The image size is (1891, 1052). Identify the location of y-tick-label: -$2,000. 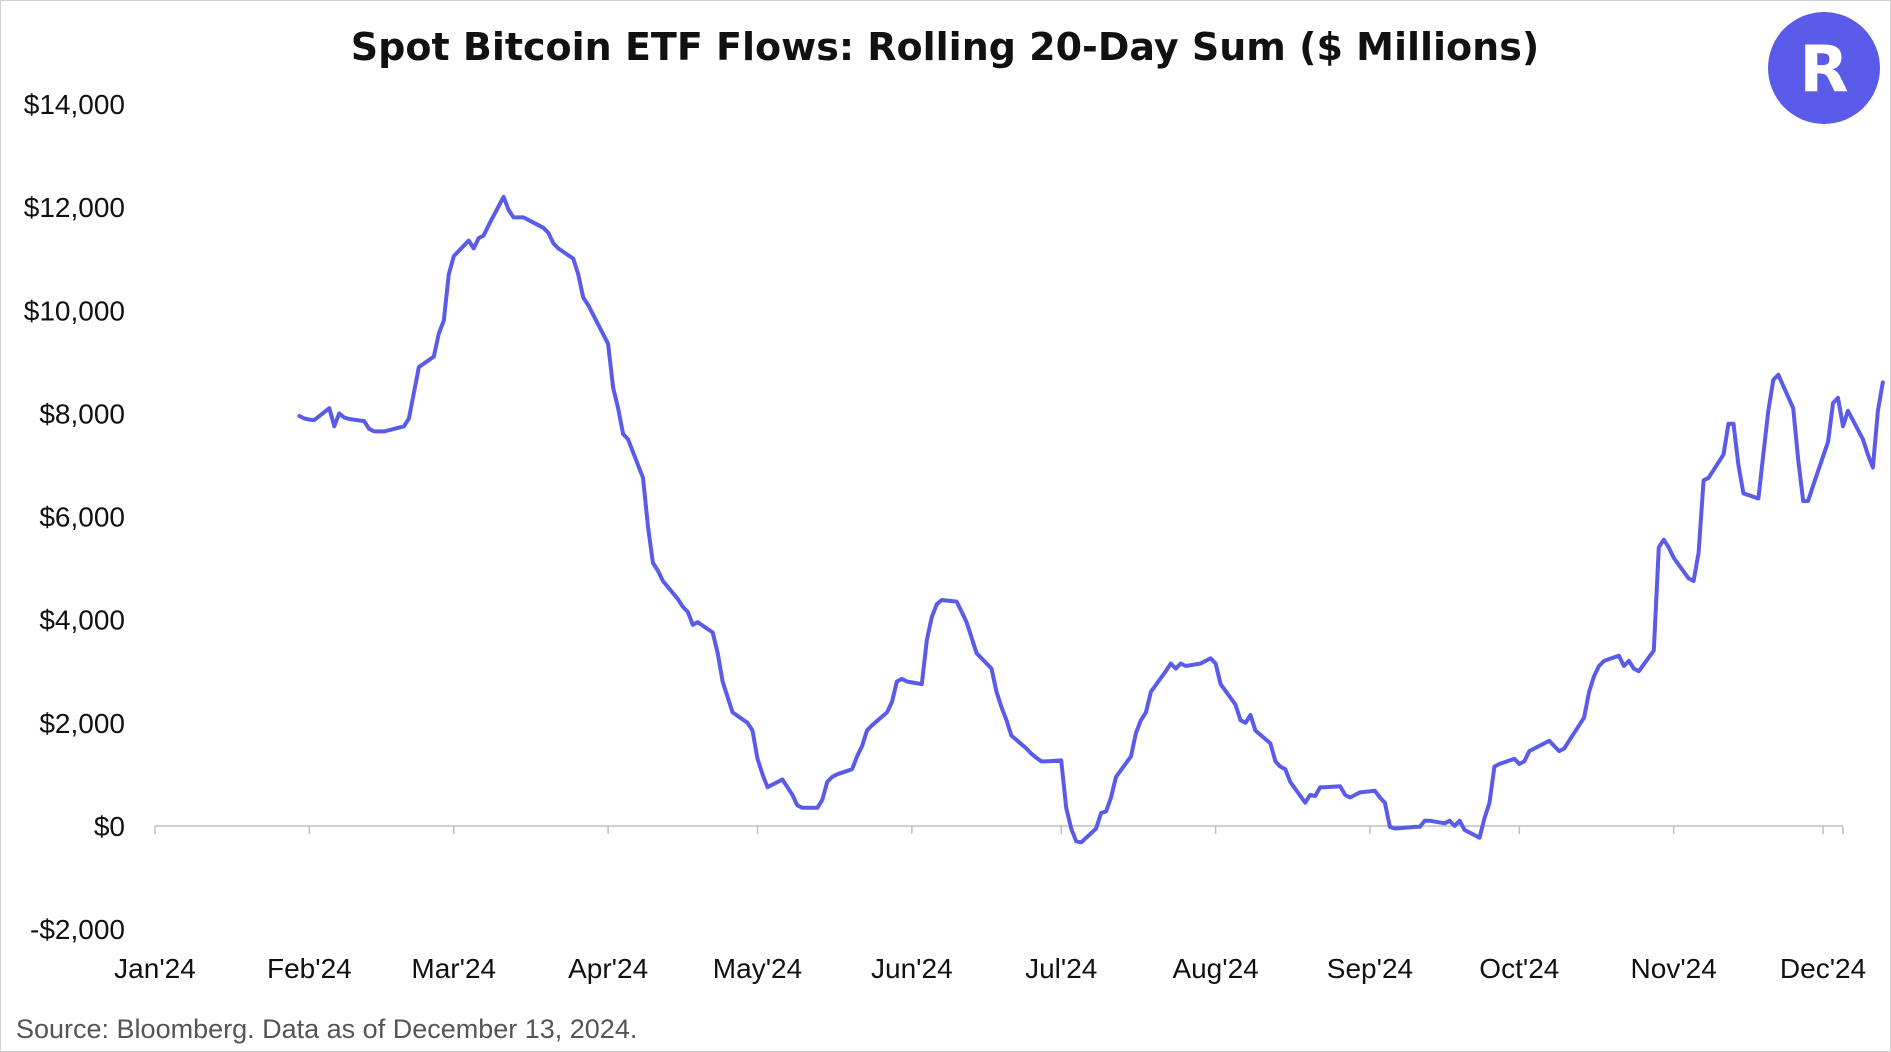
(77, 929).